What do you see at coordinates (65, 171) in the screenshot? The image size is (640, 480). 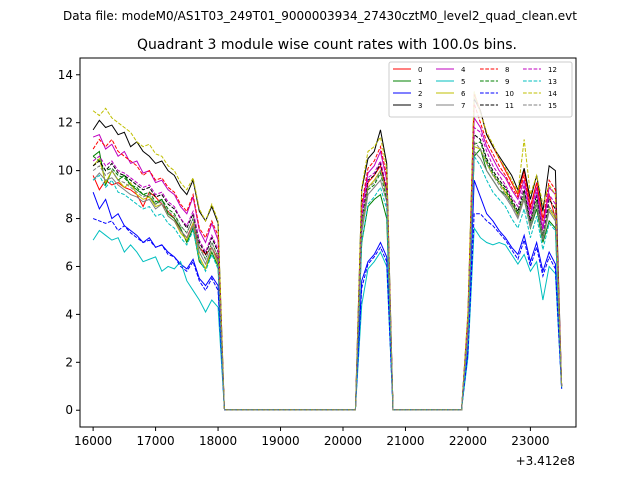 I see `y-tick-label: 10` at bounding box center [65, 171].